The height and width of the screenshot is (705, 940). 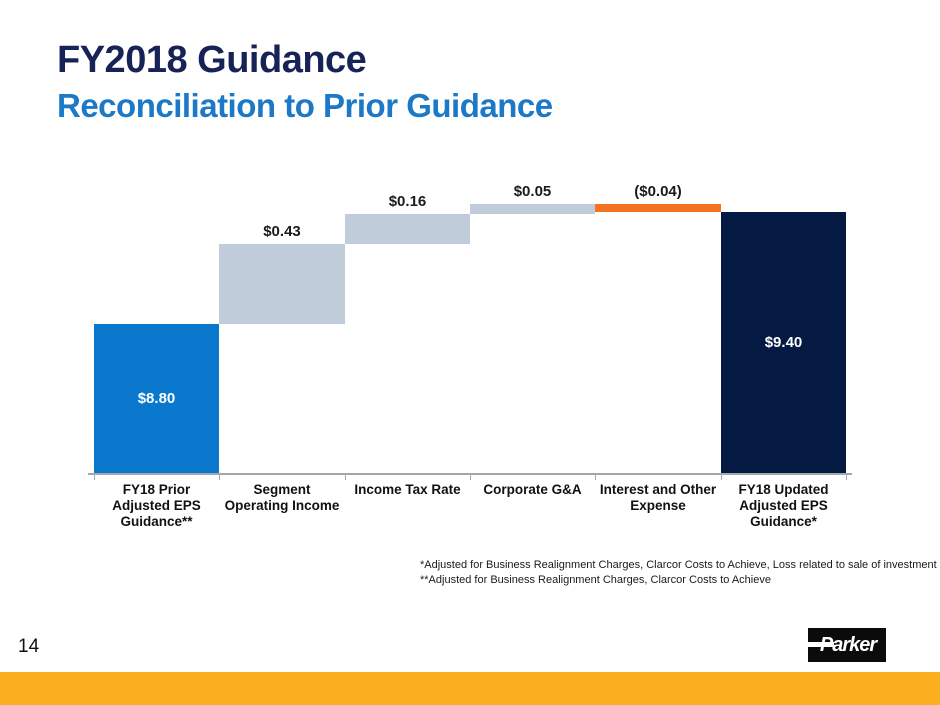 I want to click on bar-value-label: ($0.04), so click(x=658, y=191).